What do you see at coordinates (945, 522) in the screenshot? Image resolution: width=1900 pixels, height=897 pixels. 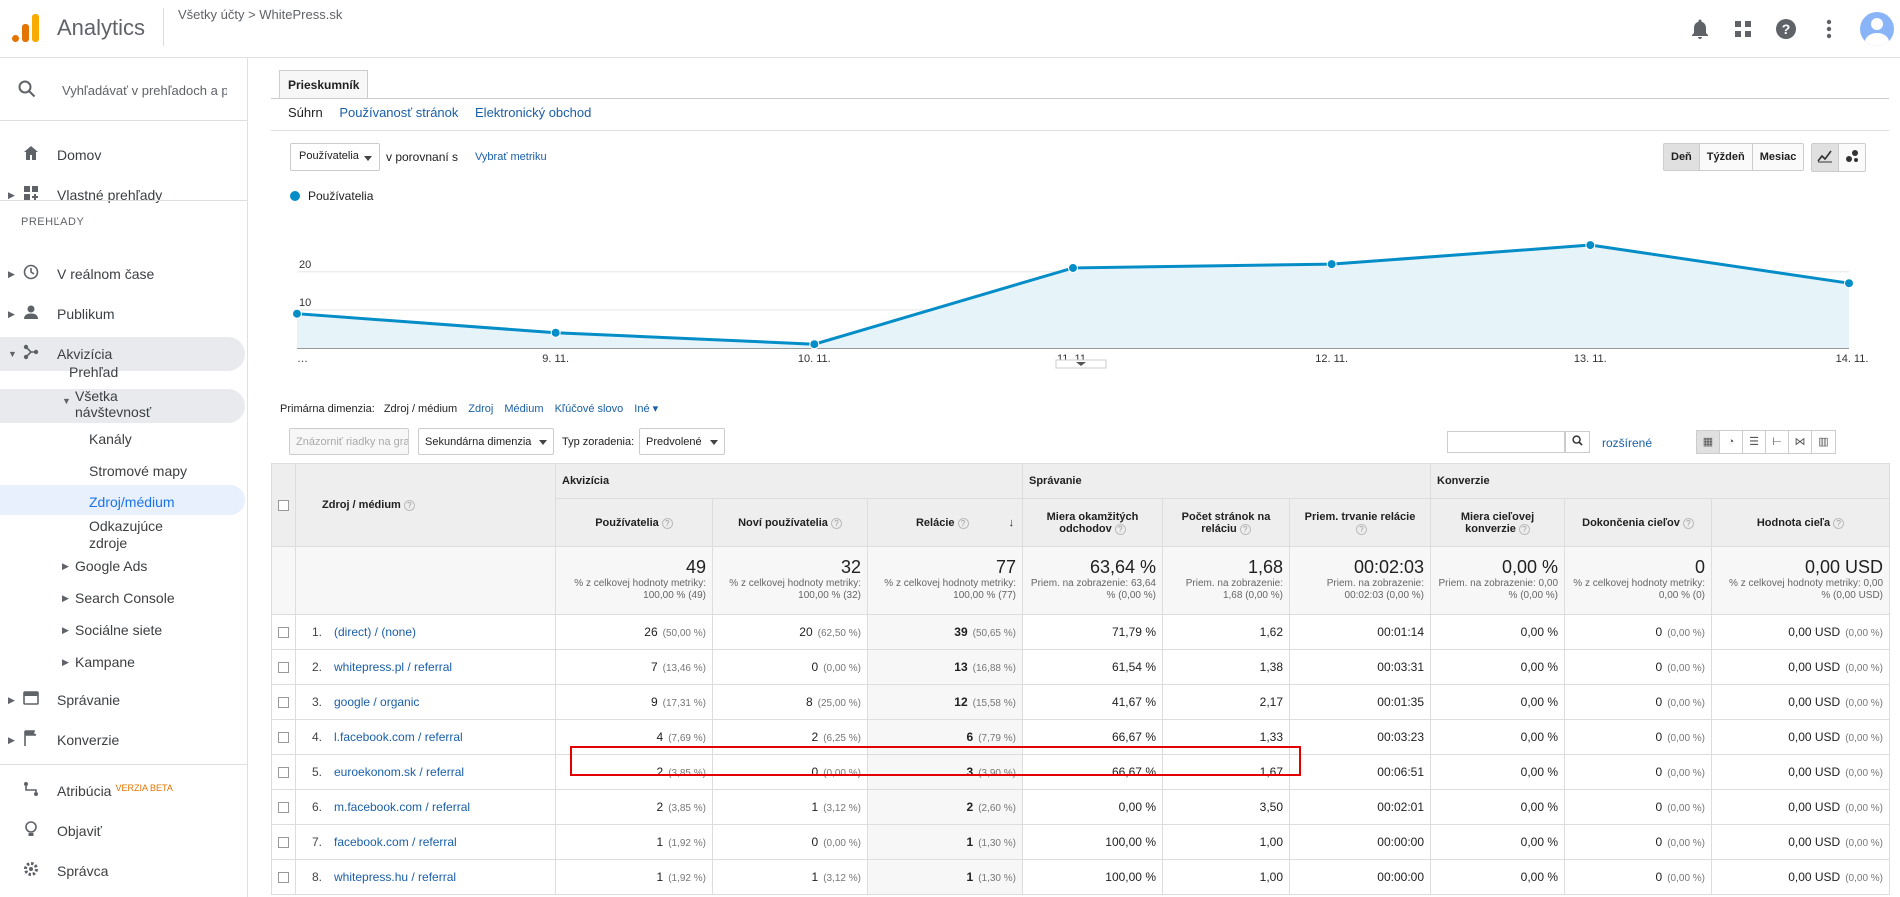 I see `col-sessions: Relácie? ↓` at bounding box center [945, 522].